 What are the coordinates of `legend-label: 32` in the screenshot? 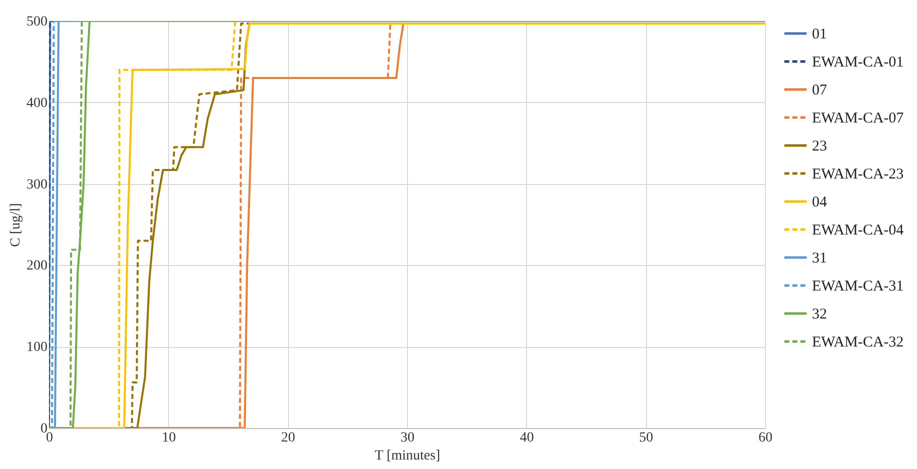 It's located at (819, 314).